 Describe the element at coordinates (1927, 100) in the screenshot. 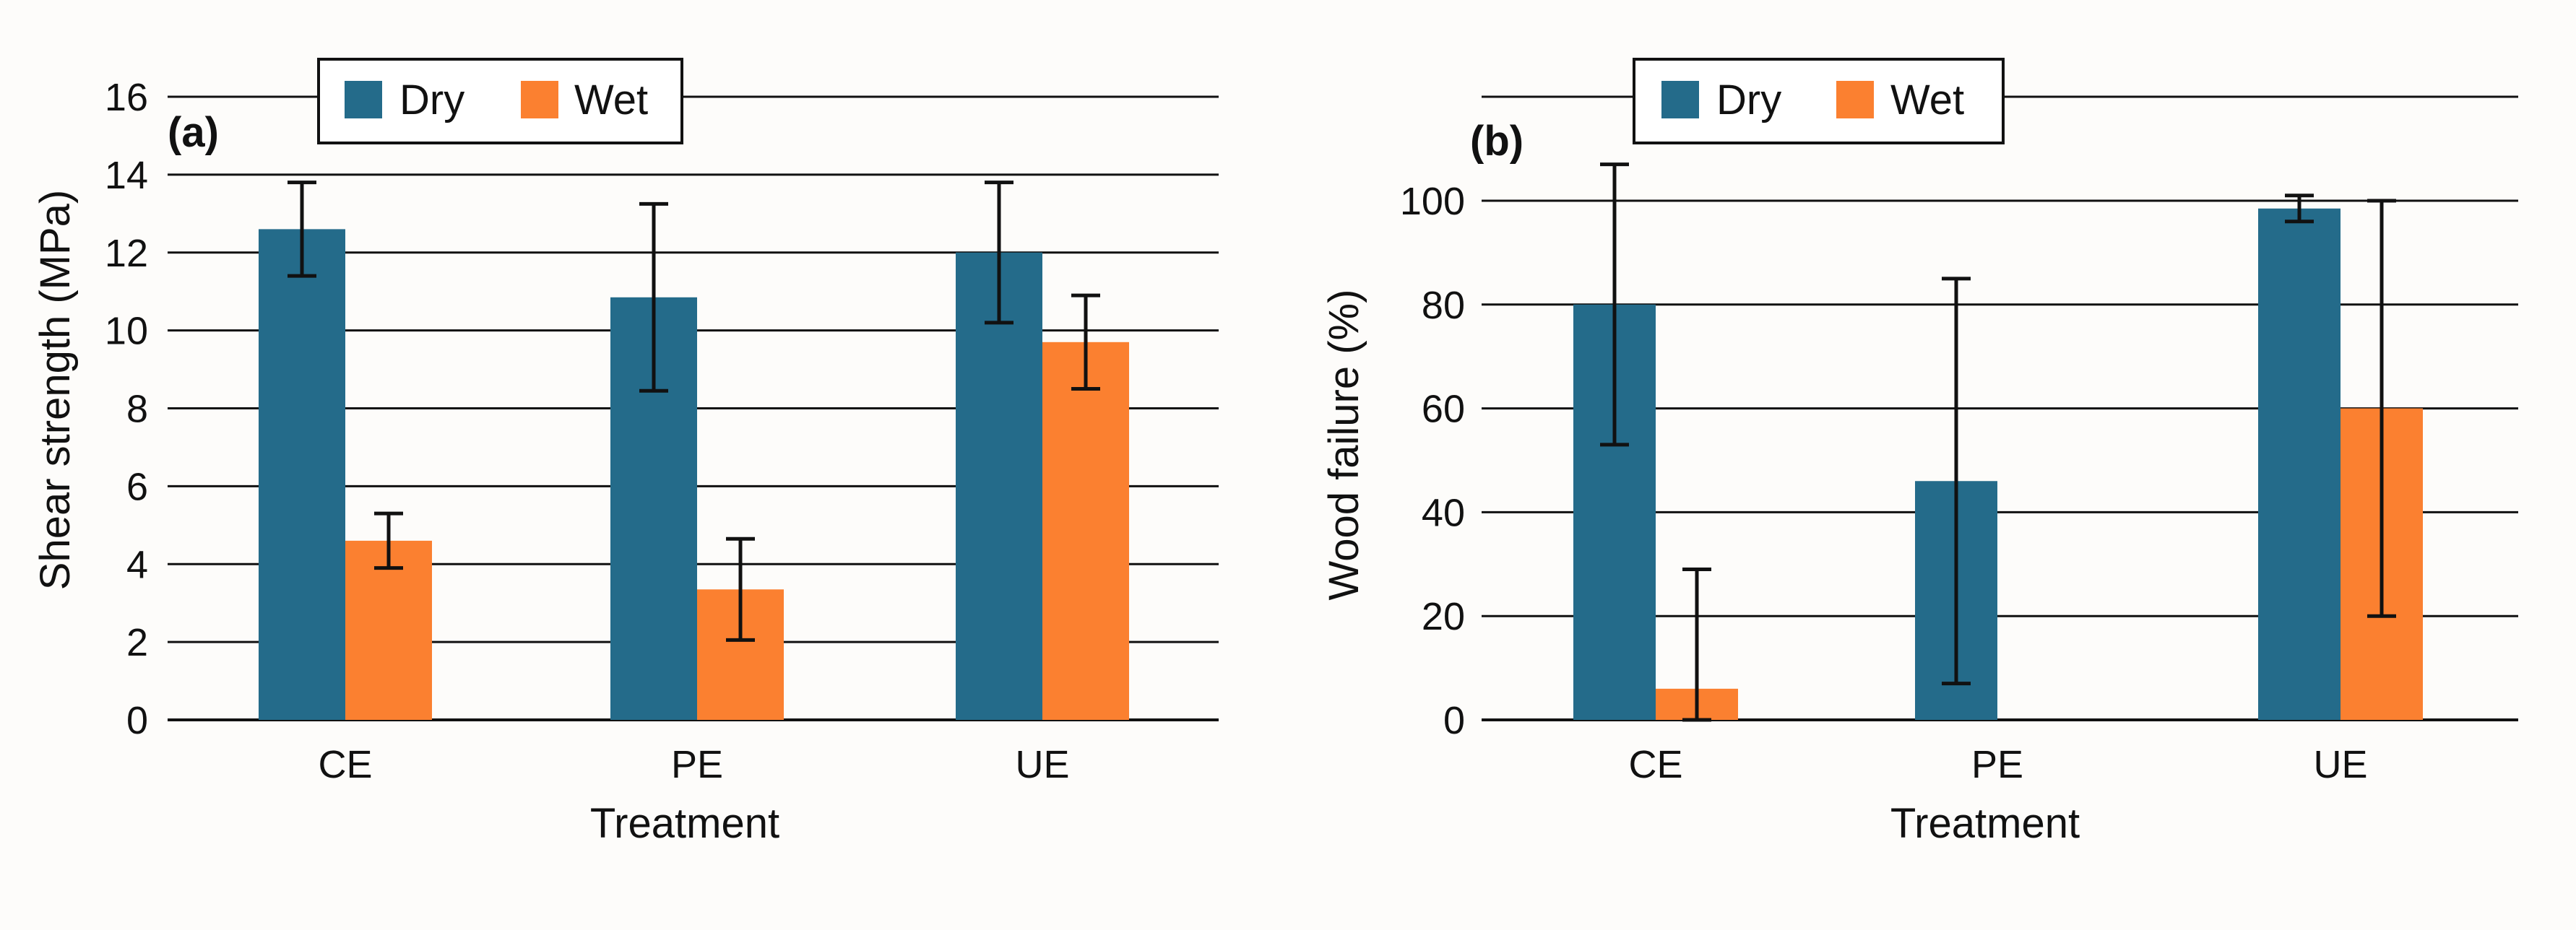

I see `panel-b-legend-label-wet: Wet` at that location.